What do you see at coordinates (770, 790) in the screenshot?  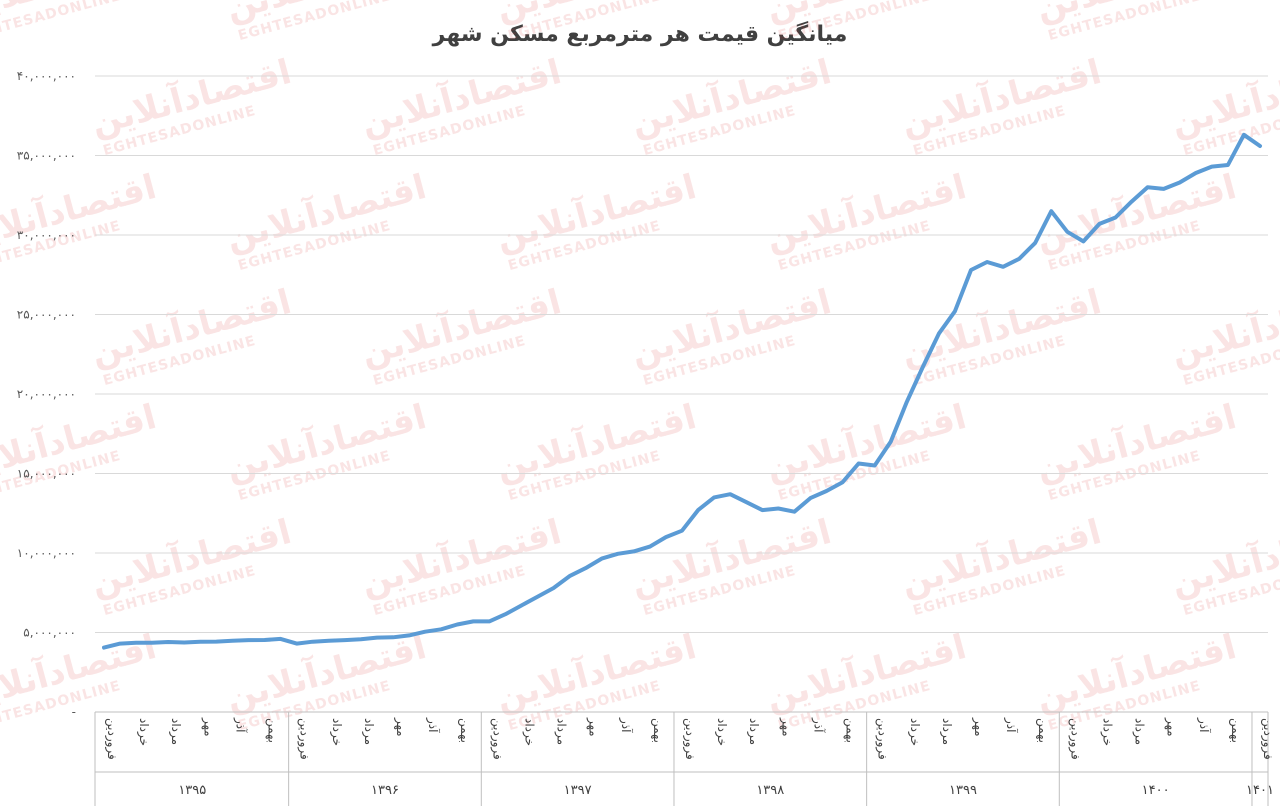 I see `year-label: ۱۳۹۸` at bounding box center [770, 790].